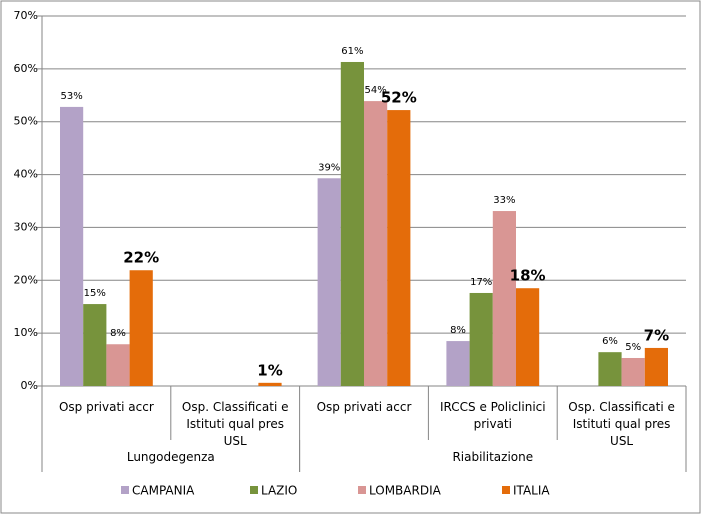  Describe the element at coordinates (329, 167) in the screenshot. I see `value-label: 39%` at that location.